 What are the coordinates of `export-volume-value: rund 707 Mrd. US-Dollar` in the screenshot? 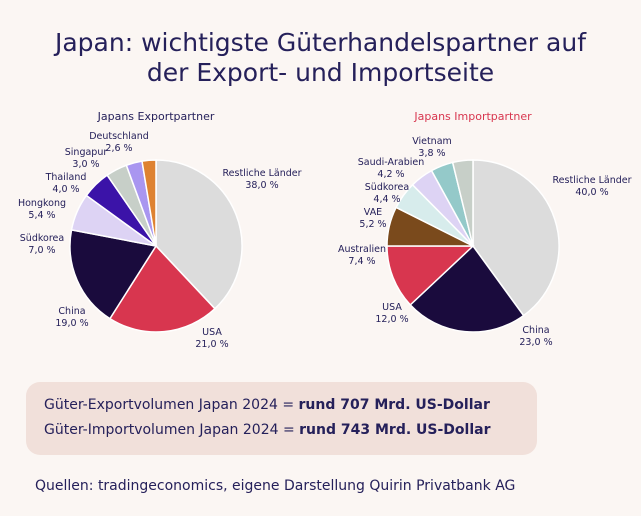 It's located at (394, 405).